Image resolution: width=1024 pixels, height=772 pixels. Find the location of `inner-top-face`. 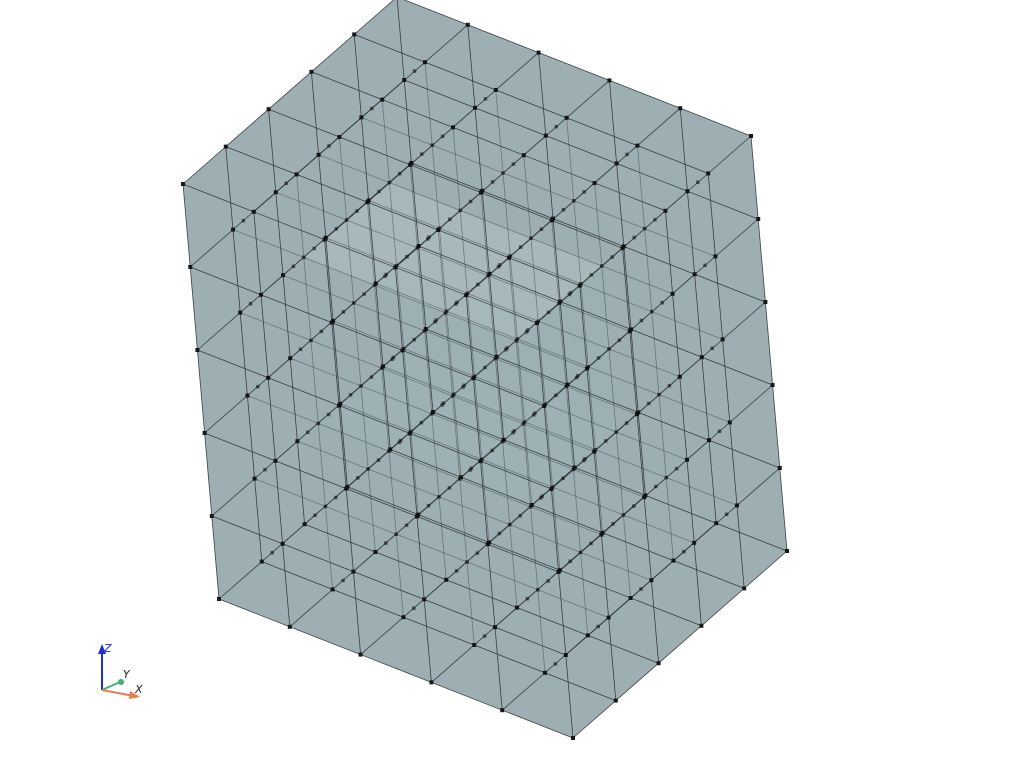

inner-top-face is located at coordinates (452, 261).